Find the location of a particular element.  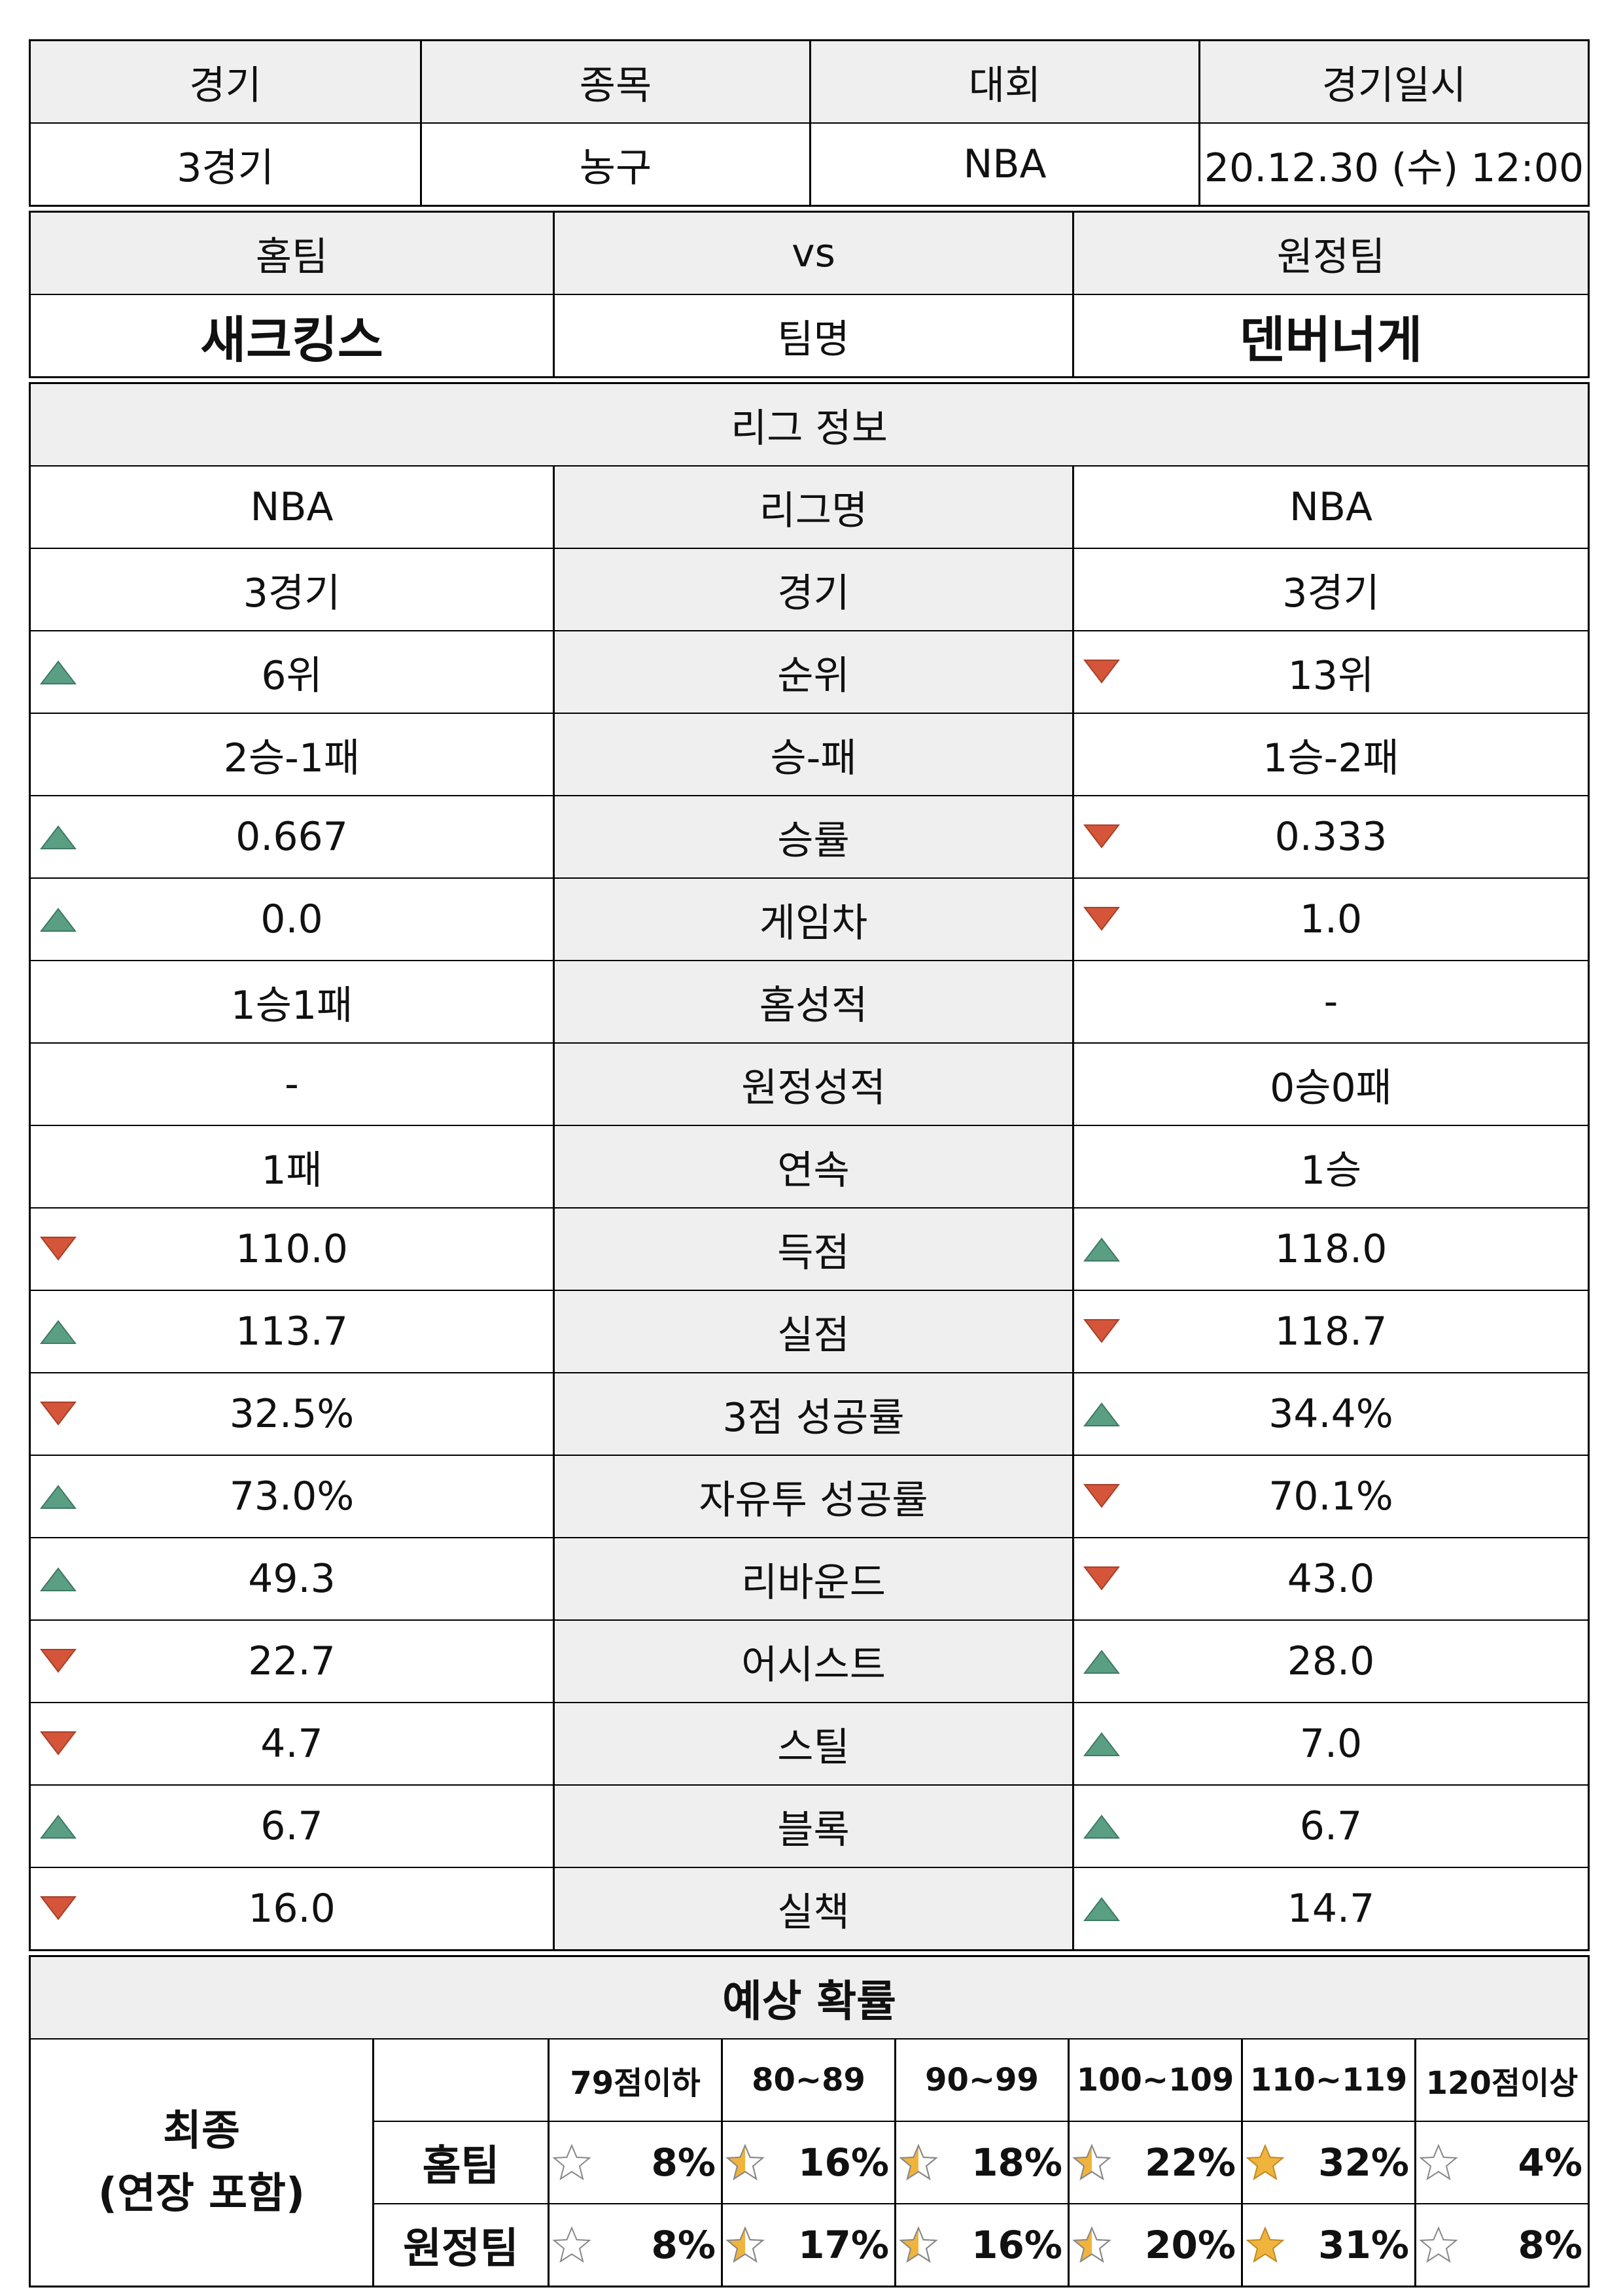

home-stat-value: 2승-1패 is located at coordinates (292, 755).